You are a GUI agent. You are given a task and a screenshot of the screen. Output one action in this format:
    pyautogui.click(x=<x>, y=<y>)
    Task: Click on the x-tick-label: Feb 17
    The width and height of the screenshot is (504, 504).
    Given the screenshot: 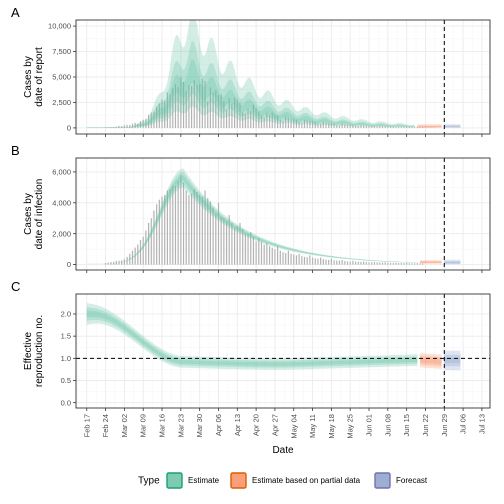 What is the action you would take?
    pyautogui.click(x=86, y=425)
    